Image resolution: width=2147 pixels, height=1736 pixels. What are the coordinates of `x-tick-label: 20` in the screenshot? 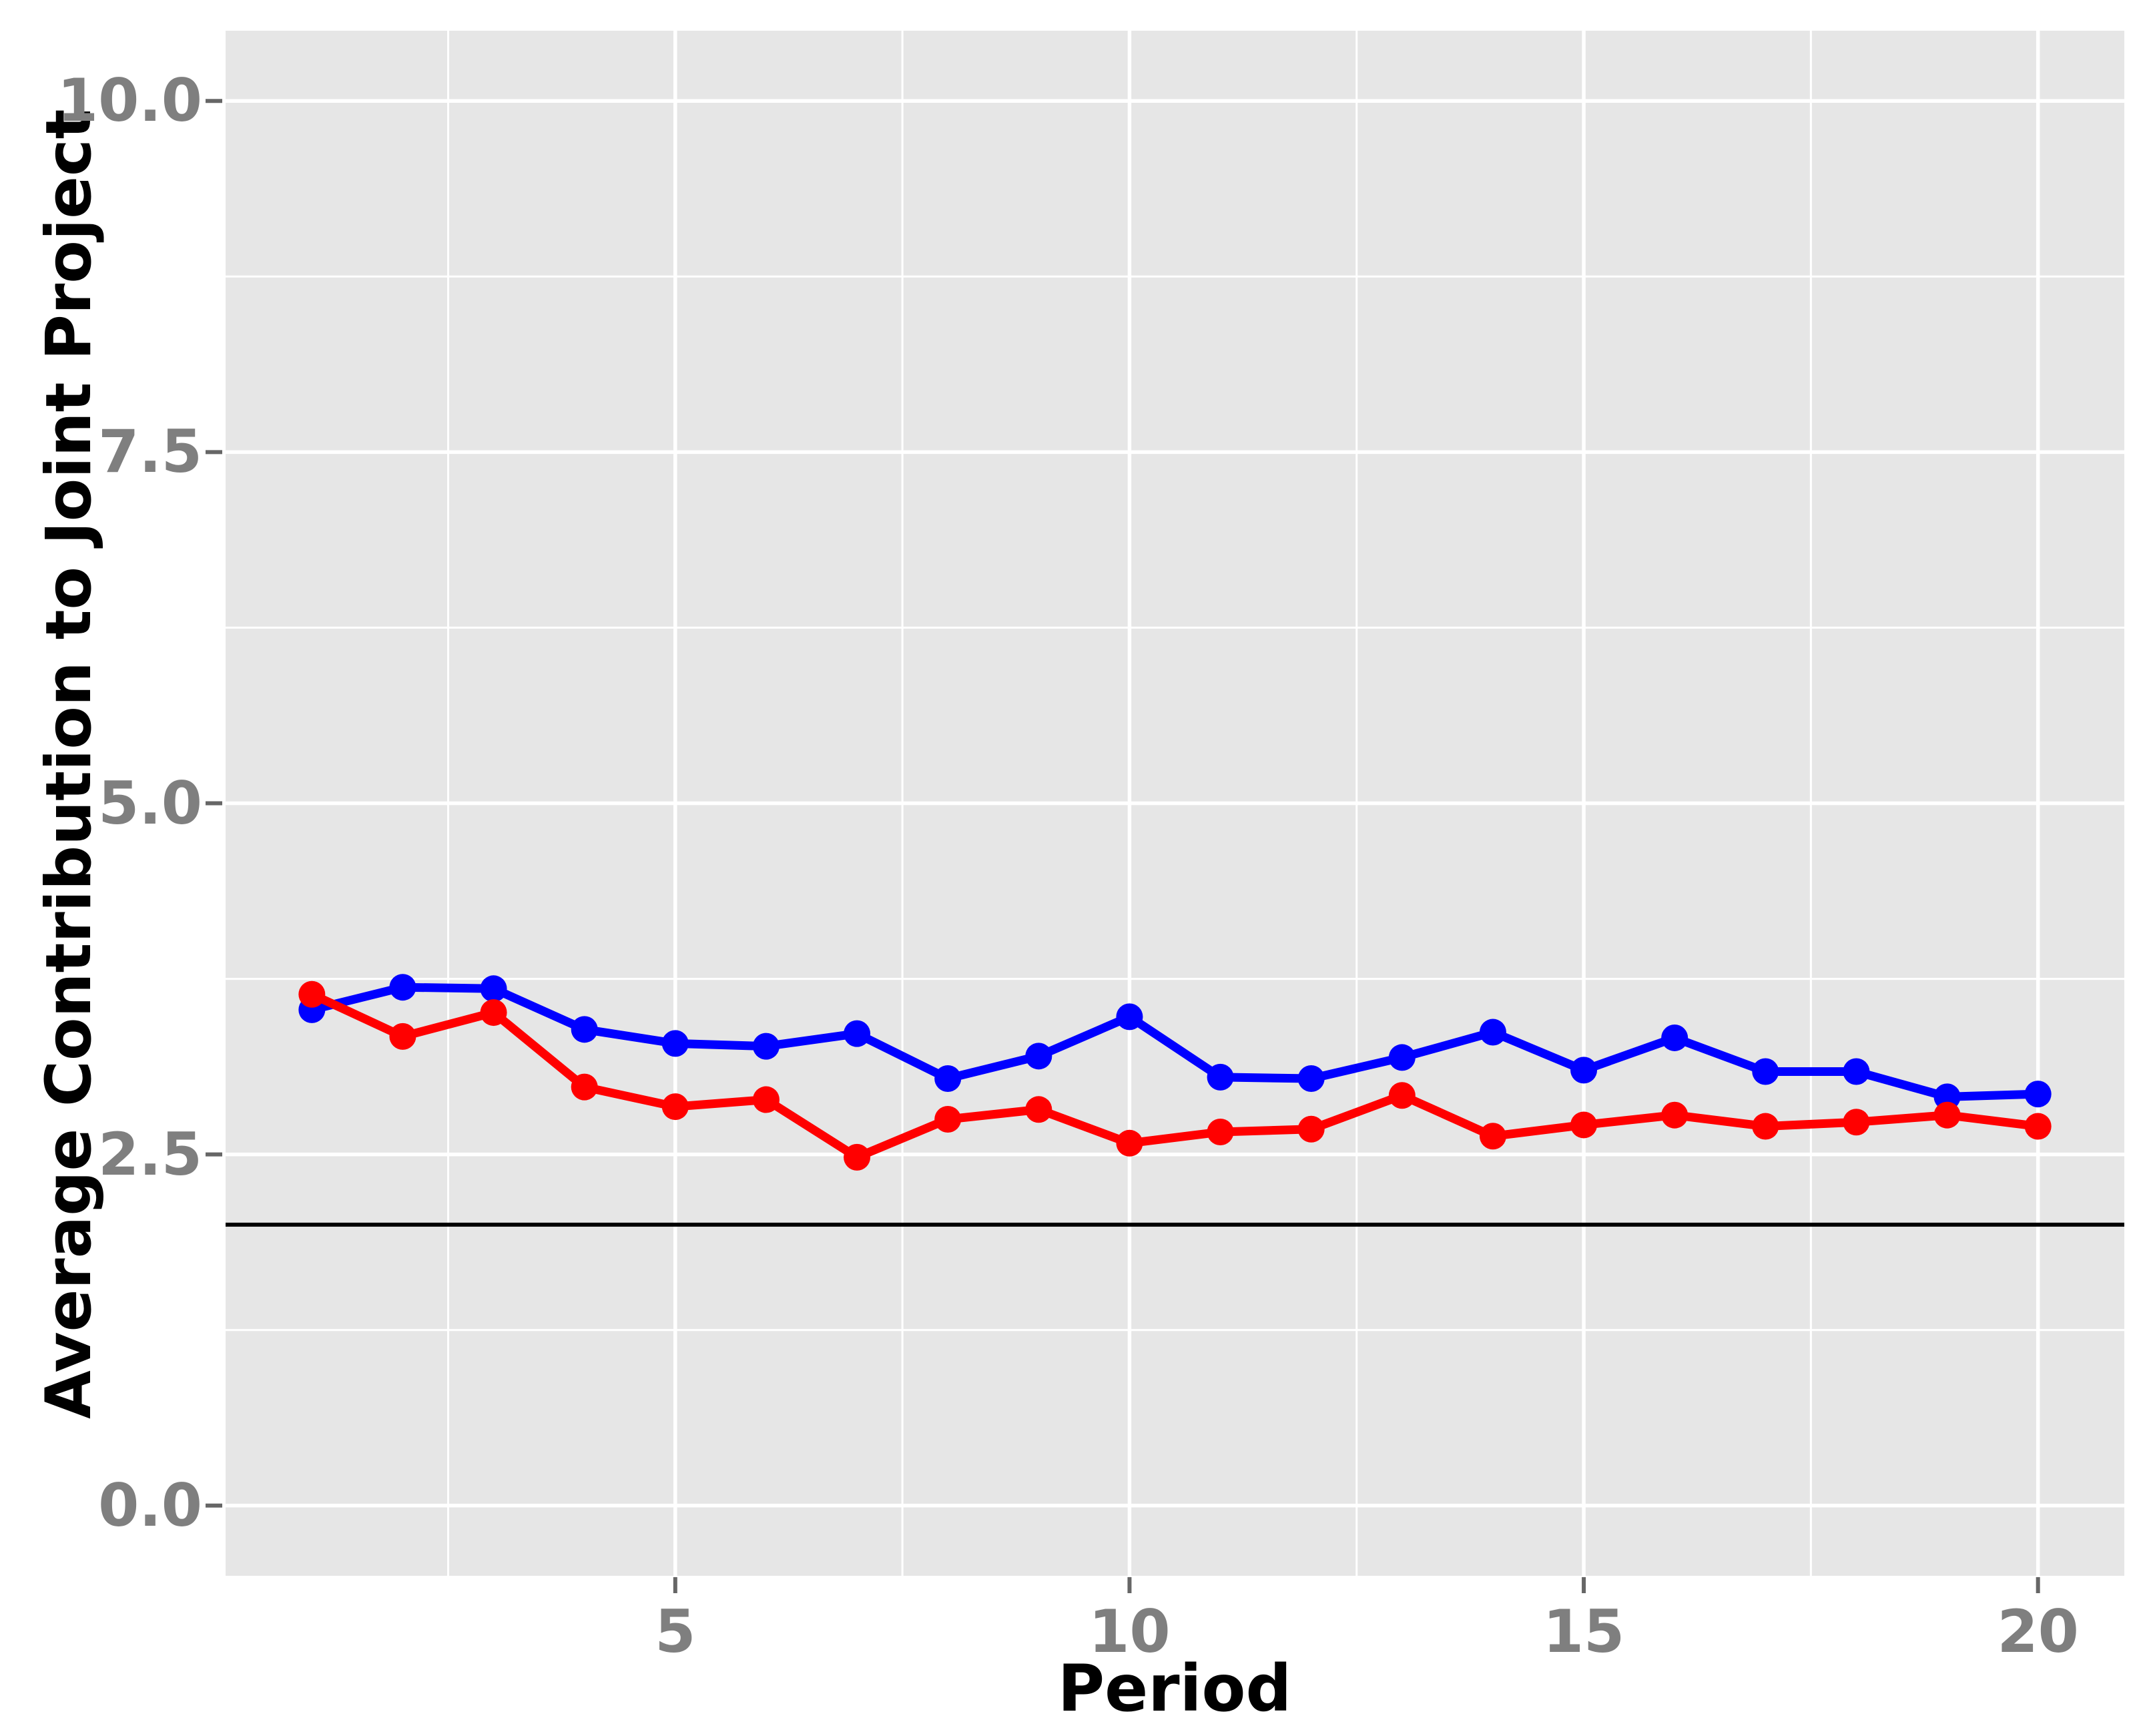 It's located at (2038, 1631).